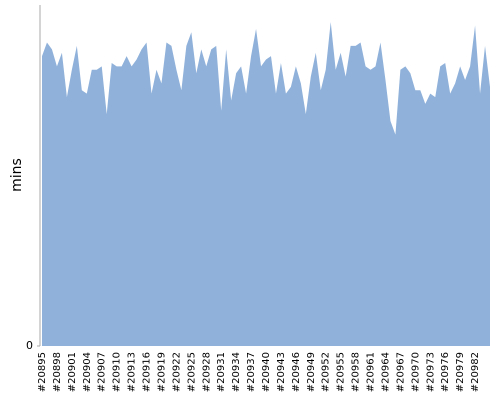 The width and height of the screenshot is (500, 400). Describe the element at coordinates (311, 372) in the screenshot. I see `x-tick-label: #20949` at that location.